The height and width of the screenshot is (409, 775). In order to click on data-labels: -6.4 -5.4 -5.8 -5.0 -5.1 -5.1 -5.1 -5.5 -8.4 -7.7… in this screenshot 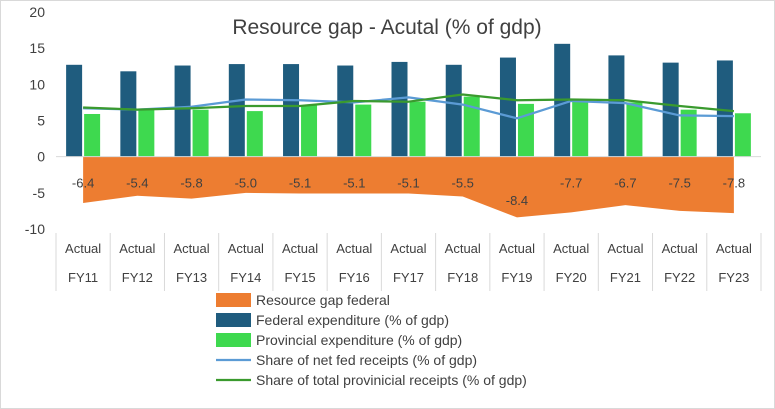, I will do `click(408, 192)`.